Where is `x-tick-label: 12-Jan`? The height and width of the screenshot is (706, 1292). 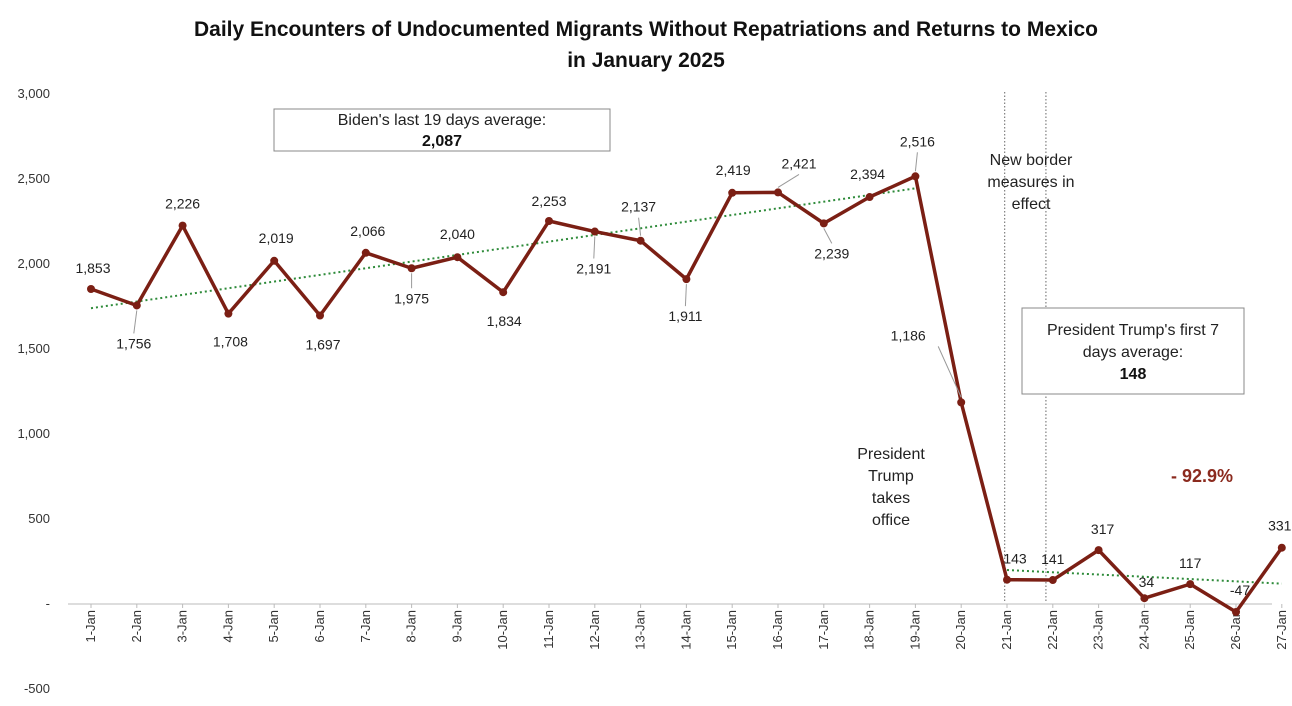
x-tick-label: 12-Jan is located at coordinates (594, 630).